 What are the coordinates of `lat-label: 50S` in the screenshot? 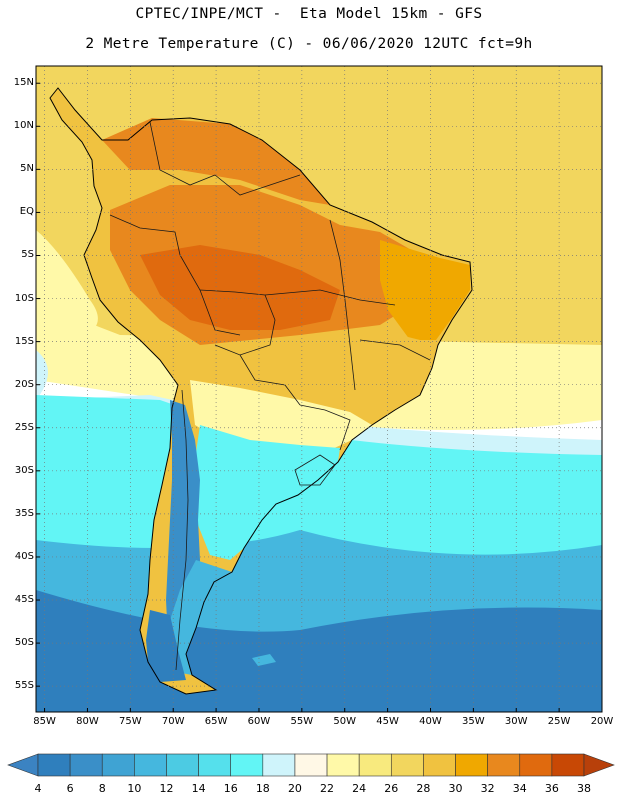 It's located at (24, 643).